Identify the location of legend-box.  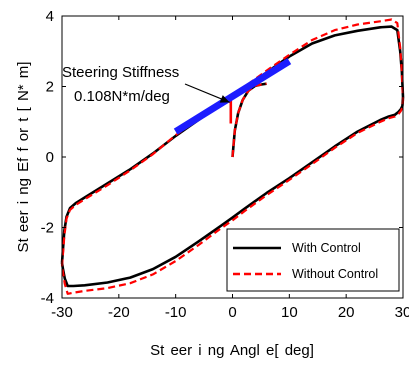
(313, 260).